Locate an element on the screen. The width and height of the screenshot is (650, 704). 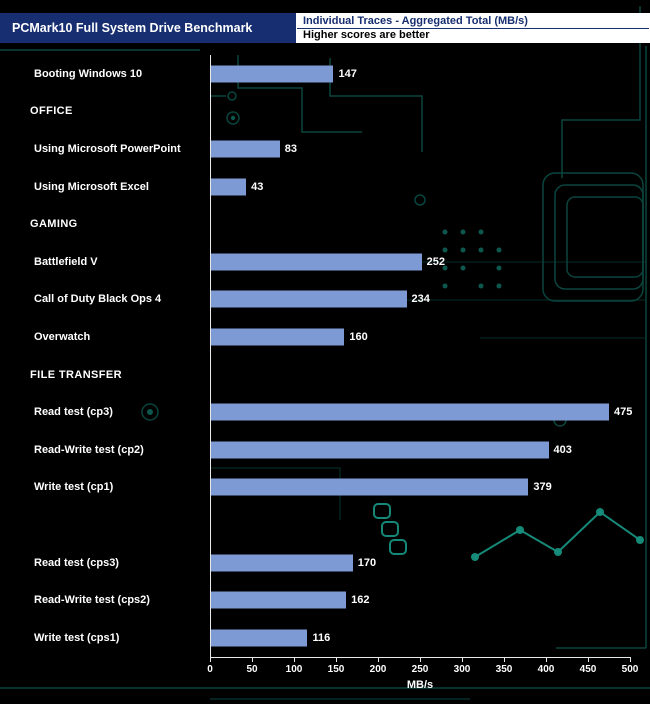
bar-row: Battlefield V 252 is located at coordinates (325, 262).